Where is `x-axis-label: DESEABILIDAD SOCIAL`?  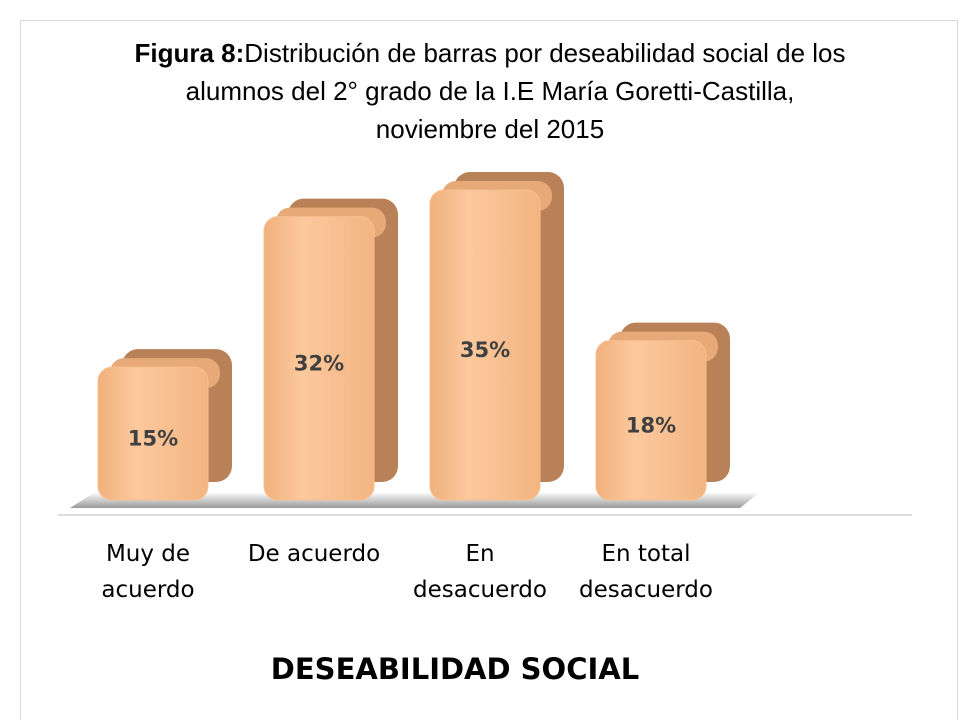 x-axis-label: DESEABILIDAD SOCIAL is located at coordinates (455, 669).